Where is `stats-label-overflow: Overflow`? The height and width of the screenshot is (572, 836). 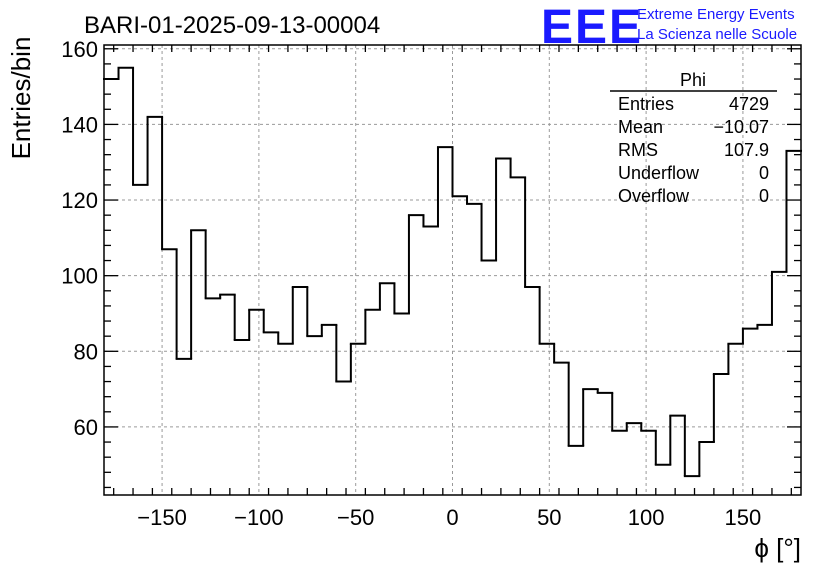 stats-label-overflow: Overflow is located at coordinates (654, 196).